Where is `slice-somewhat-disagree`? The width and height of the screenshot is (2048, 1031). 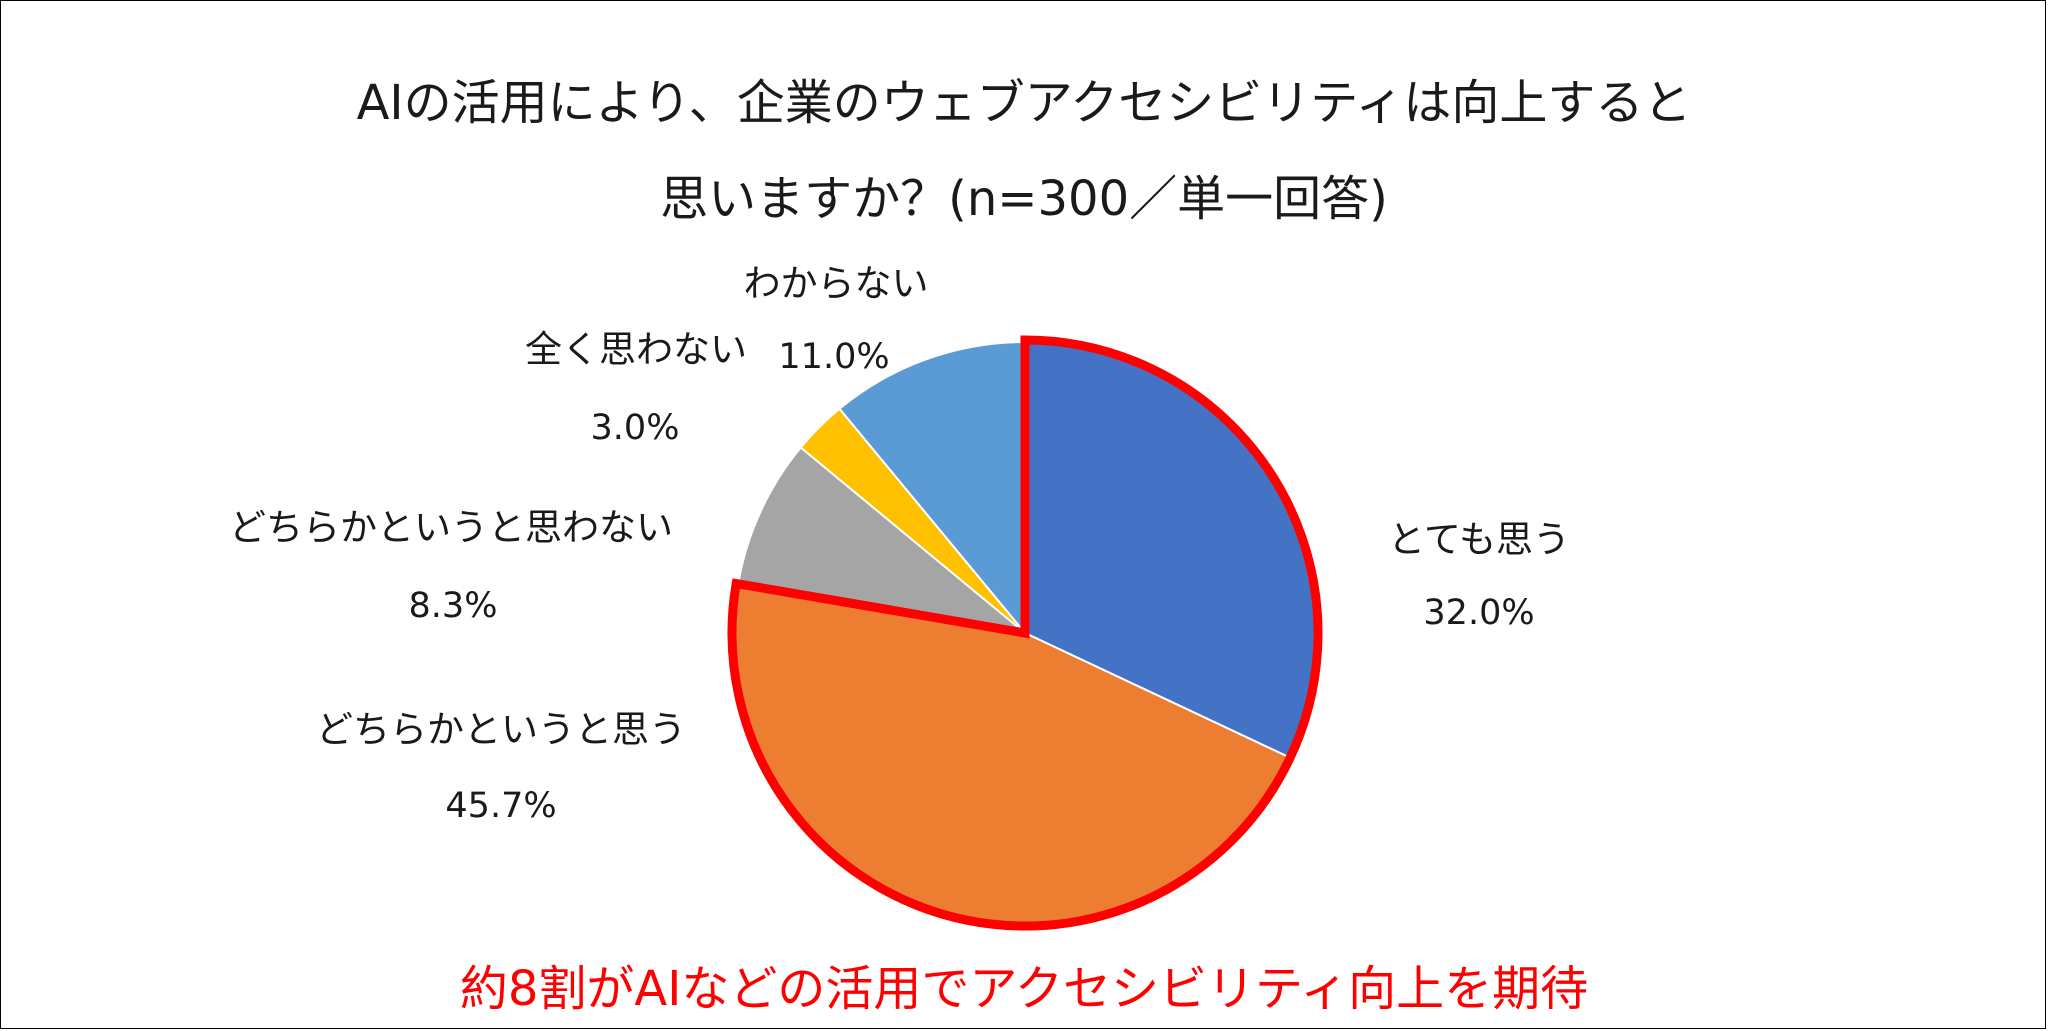 slice-somewhat-disagree is located at coordinates (883, 540).